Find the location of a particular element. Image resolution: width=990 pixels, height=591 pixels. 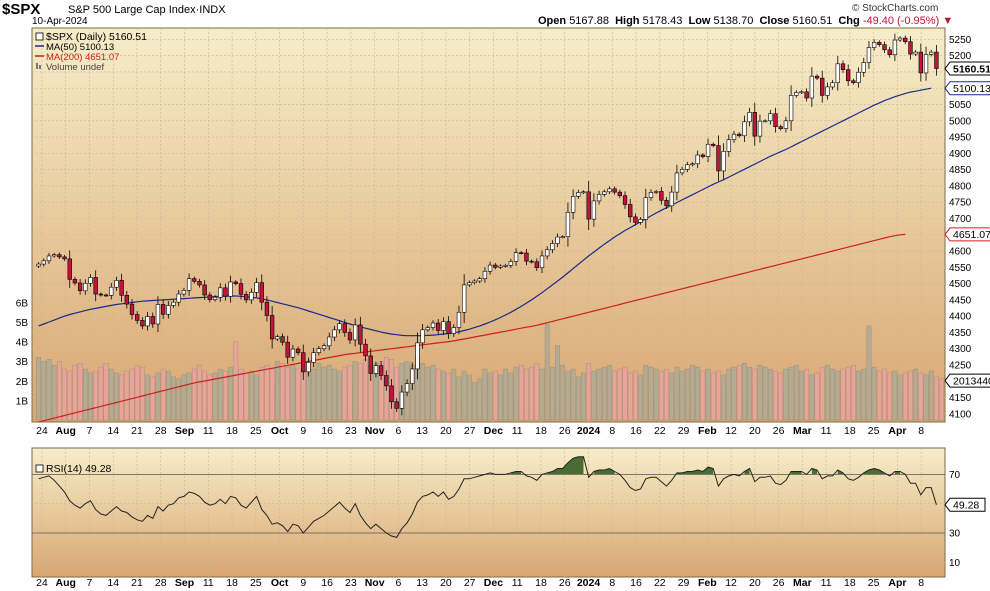

legend-volume: Volume undef is located at coordinates (75, 67).